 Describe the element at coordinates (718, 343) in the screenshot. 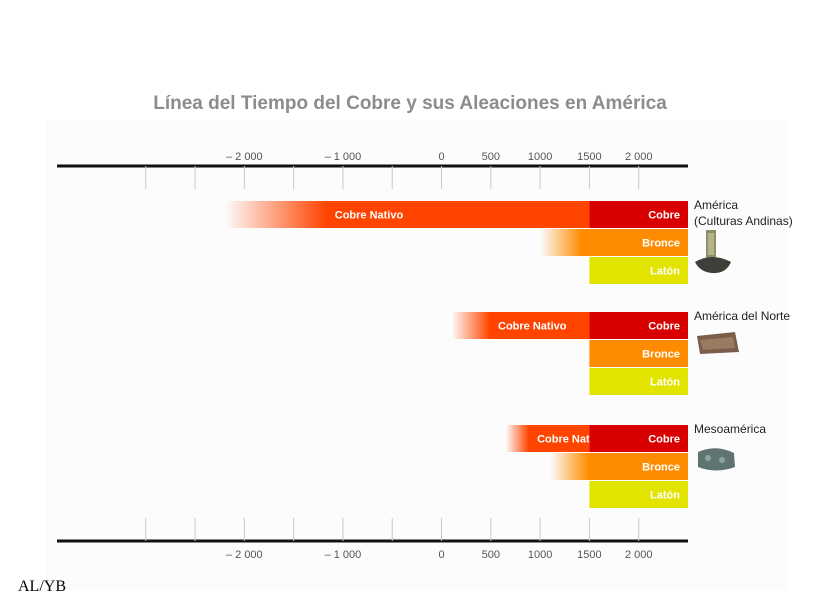

I see `copper-blade-icon` at that location.